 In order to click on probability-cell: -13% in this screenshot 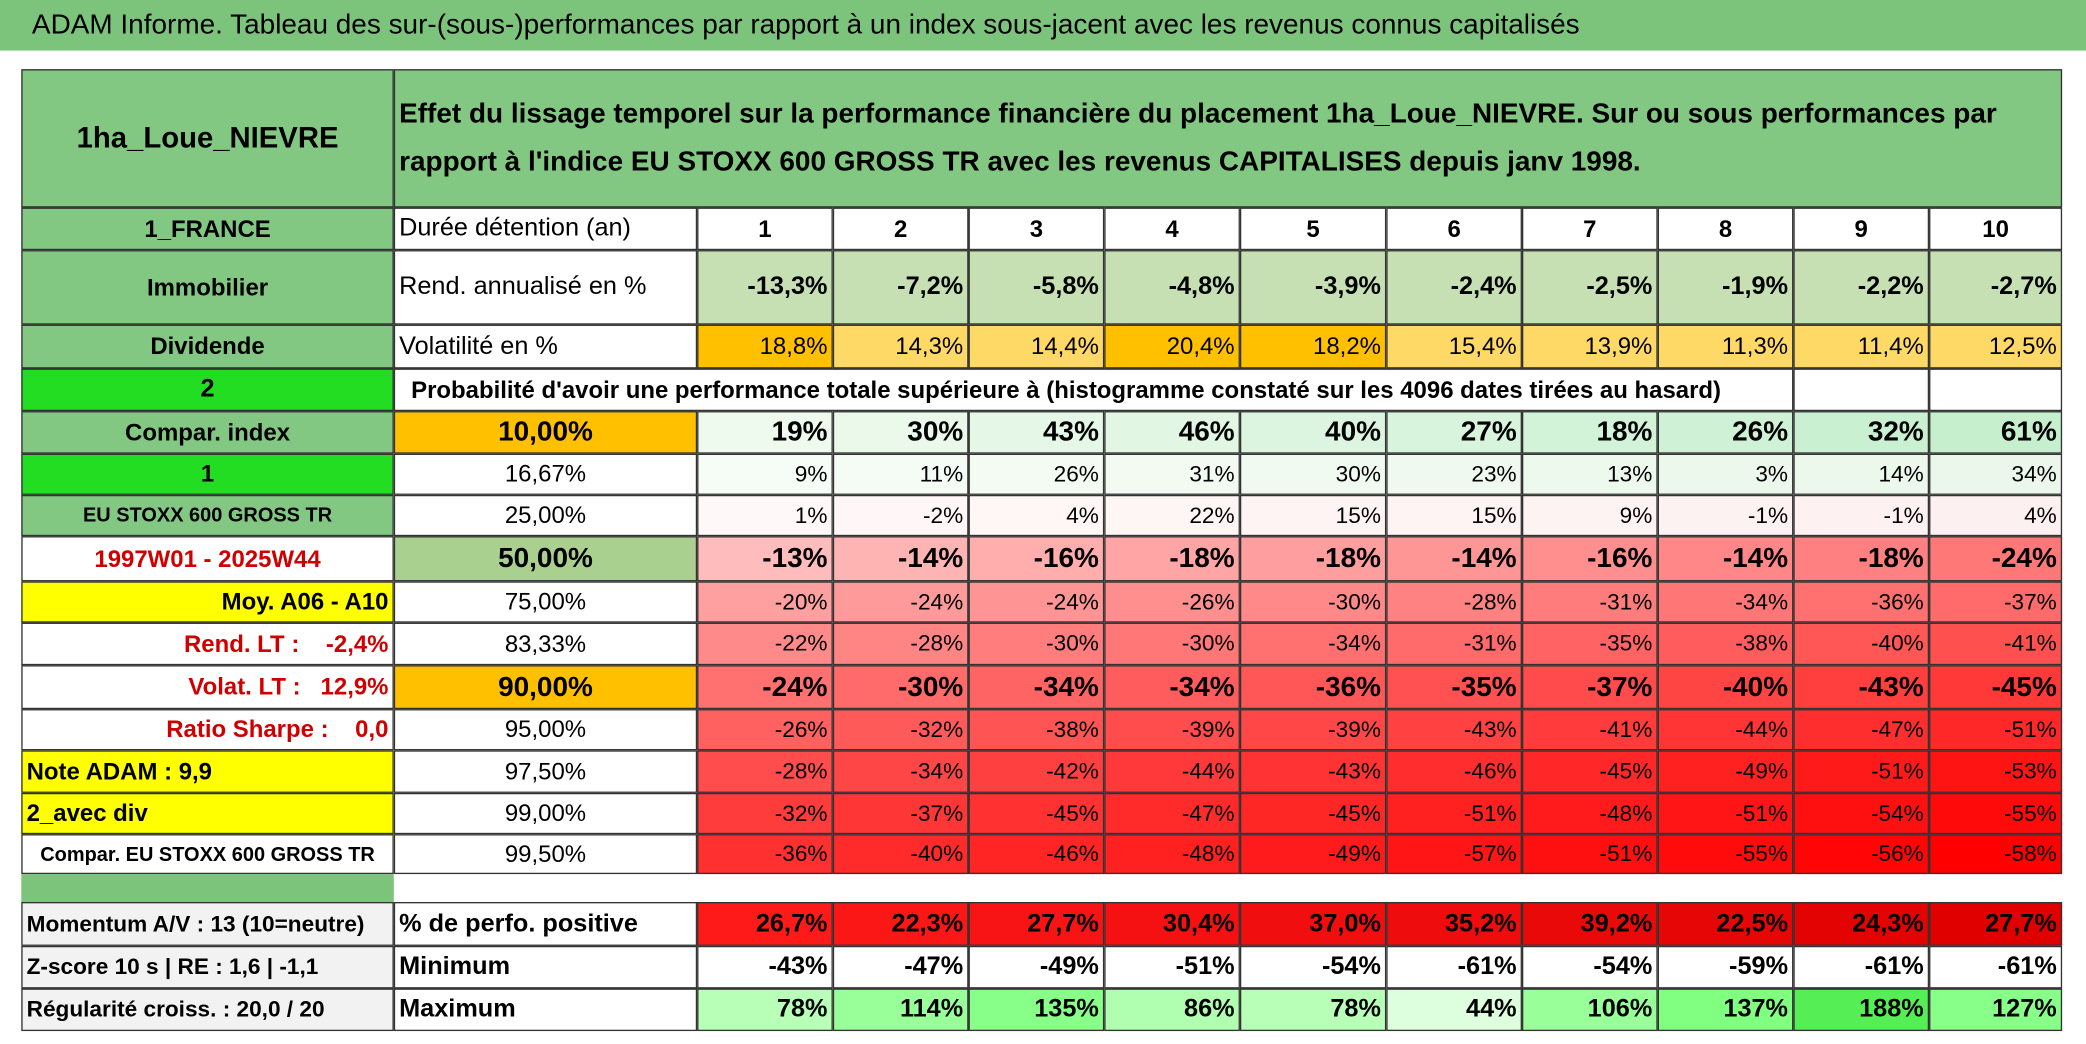, I will do `click(765, 559)`.